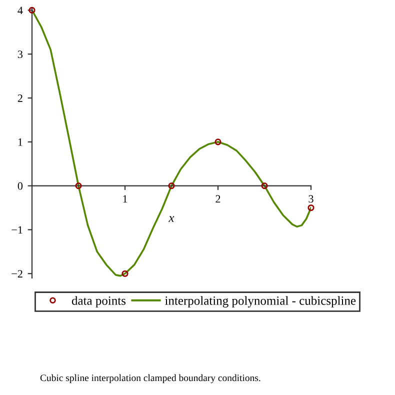  What do you see at coordinates (99, 302) in the screenshot?
I see `legend-label: data points` at bounding box center [99, 302].